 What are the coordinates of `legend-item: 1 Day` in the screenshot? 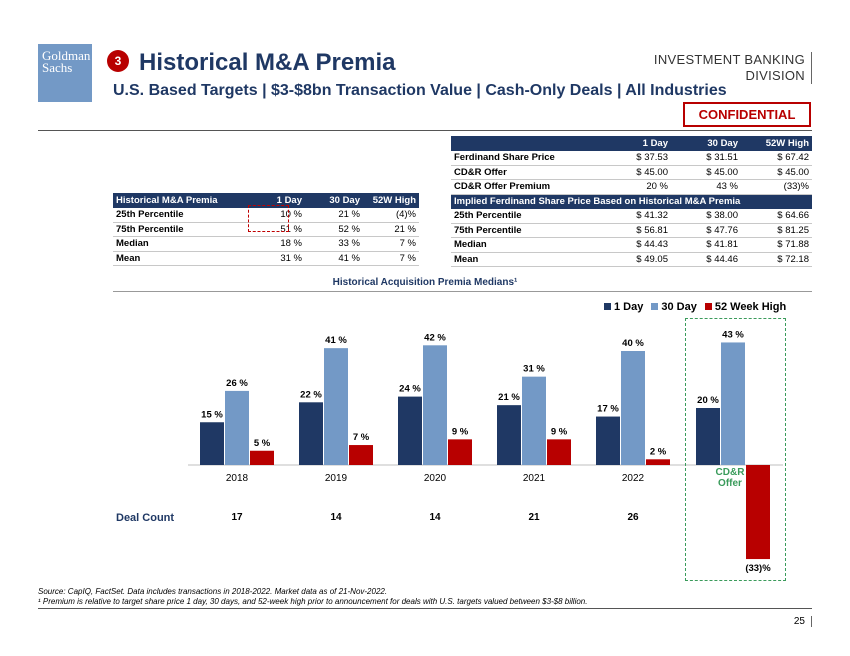 It's located at (623, 307).